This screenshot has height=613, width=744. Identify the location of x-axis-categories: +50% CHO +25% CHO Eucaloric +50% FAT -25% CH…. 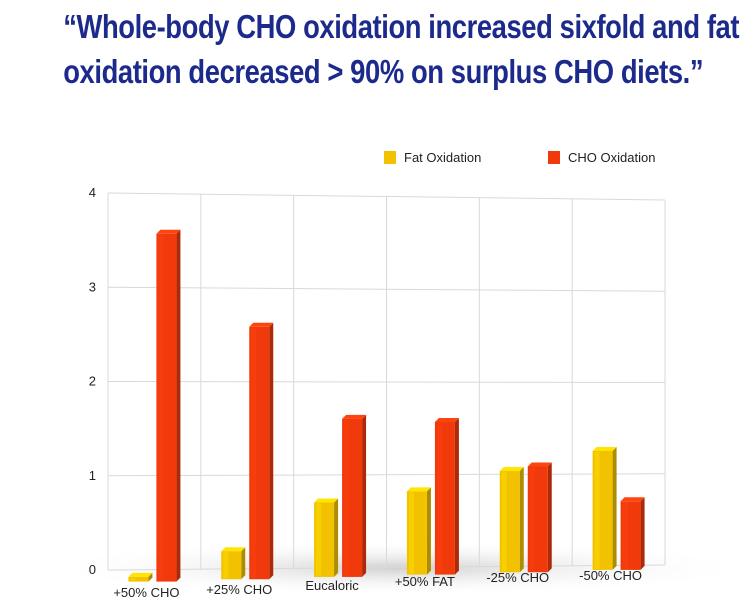
(377, 584).